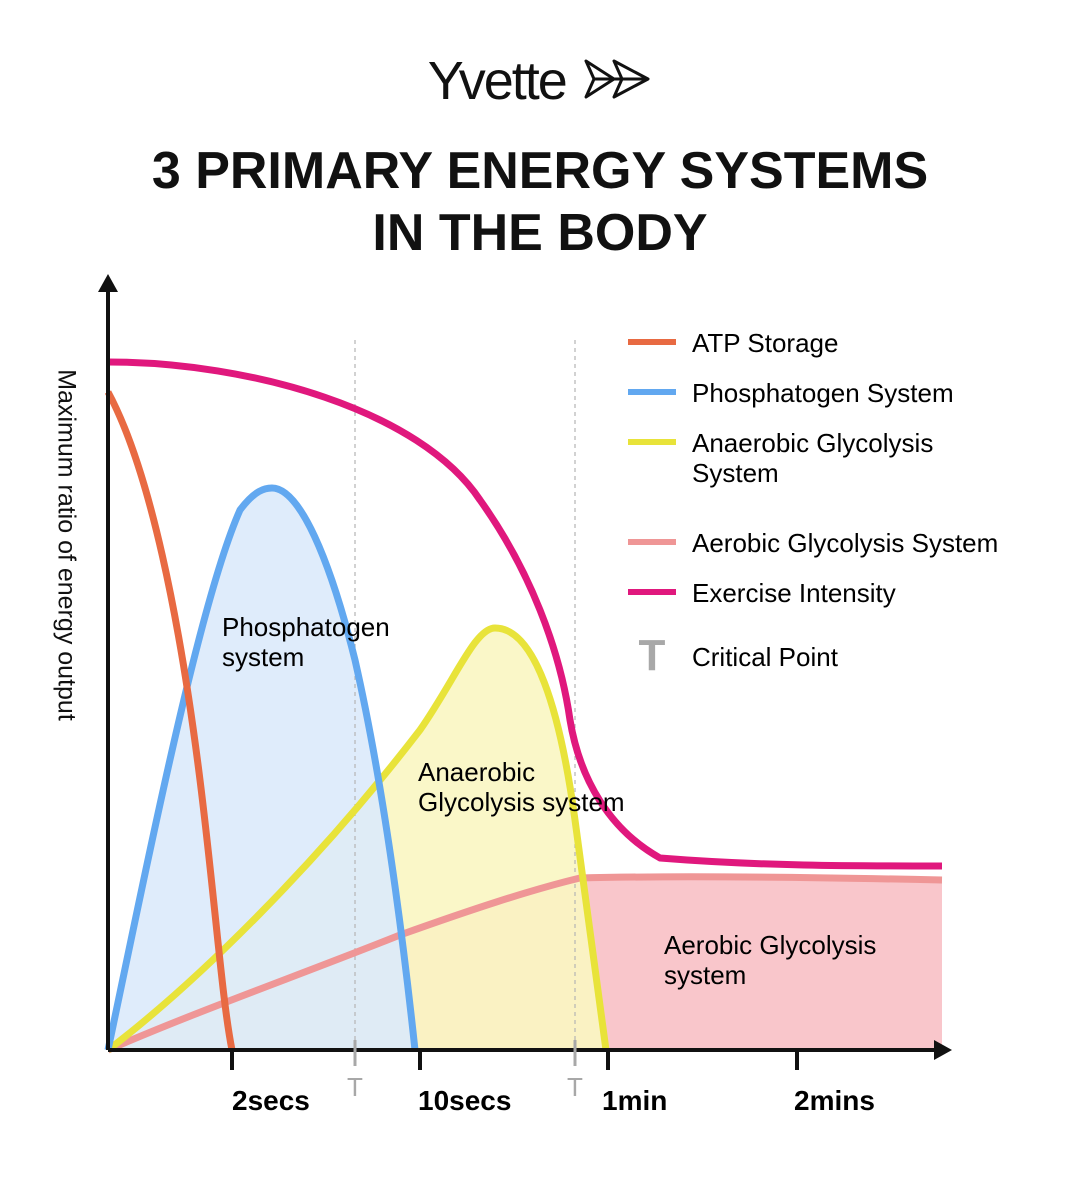 This screenshot has width=1080, height=1200. Describe the element at coordinates (540, 202) in the screenshot. I see `chart-title: 3 PRIMARY ENERGY SYSTEMS IN THE BODY` at that location.